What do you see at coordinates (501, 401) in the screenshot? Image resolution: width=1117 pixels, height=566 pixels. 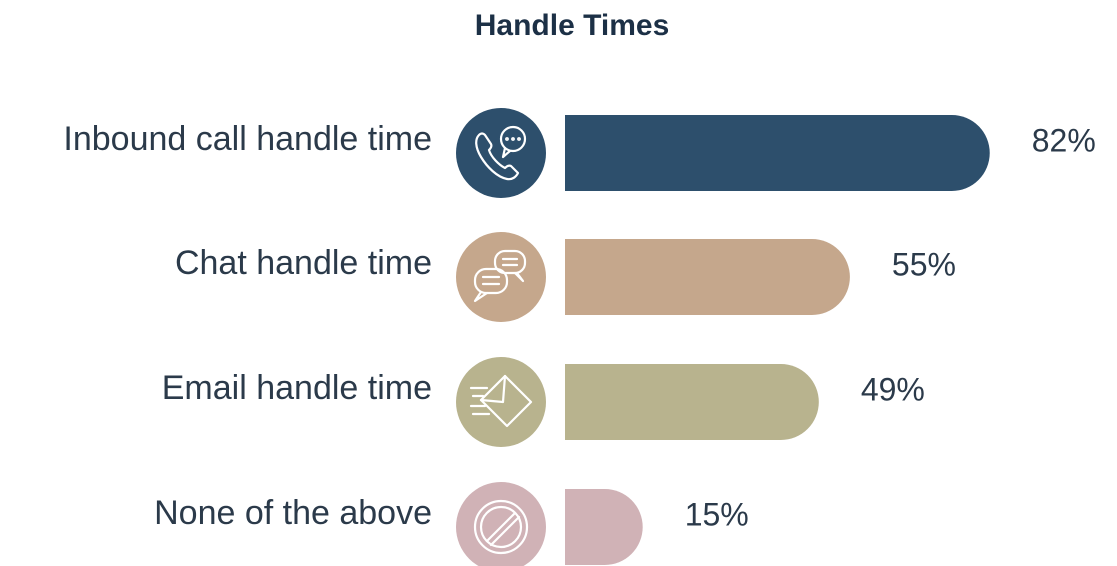 I see `email-icon` at bounding box center [501, 401].